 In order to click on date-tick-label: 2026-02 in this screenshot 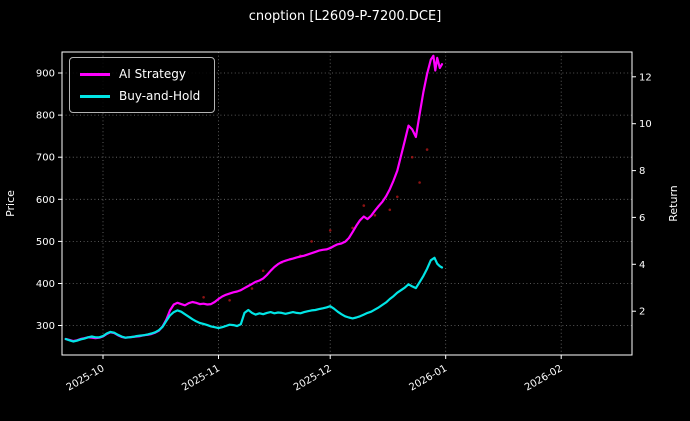, I will do `click(544, 378)`.